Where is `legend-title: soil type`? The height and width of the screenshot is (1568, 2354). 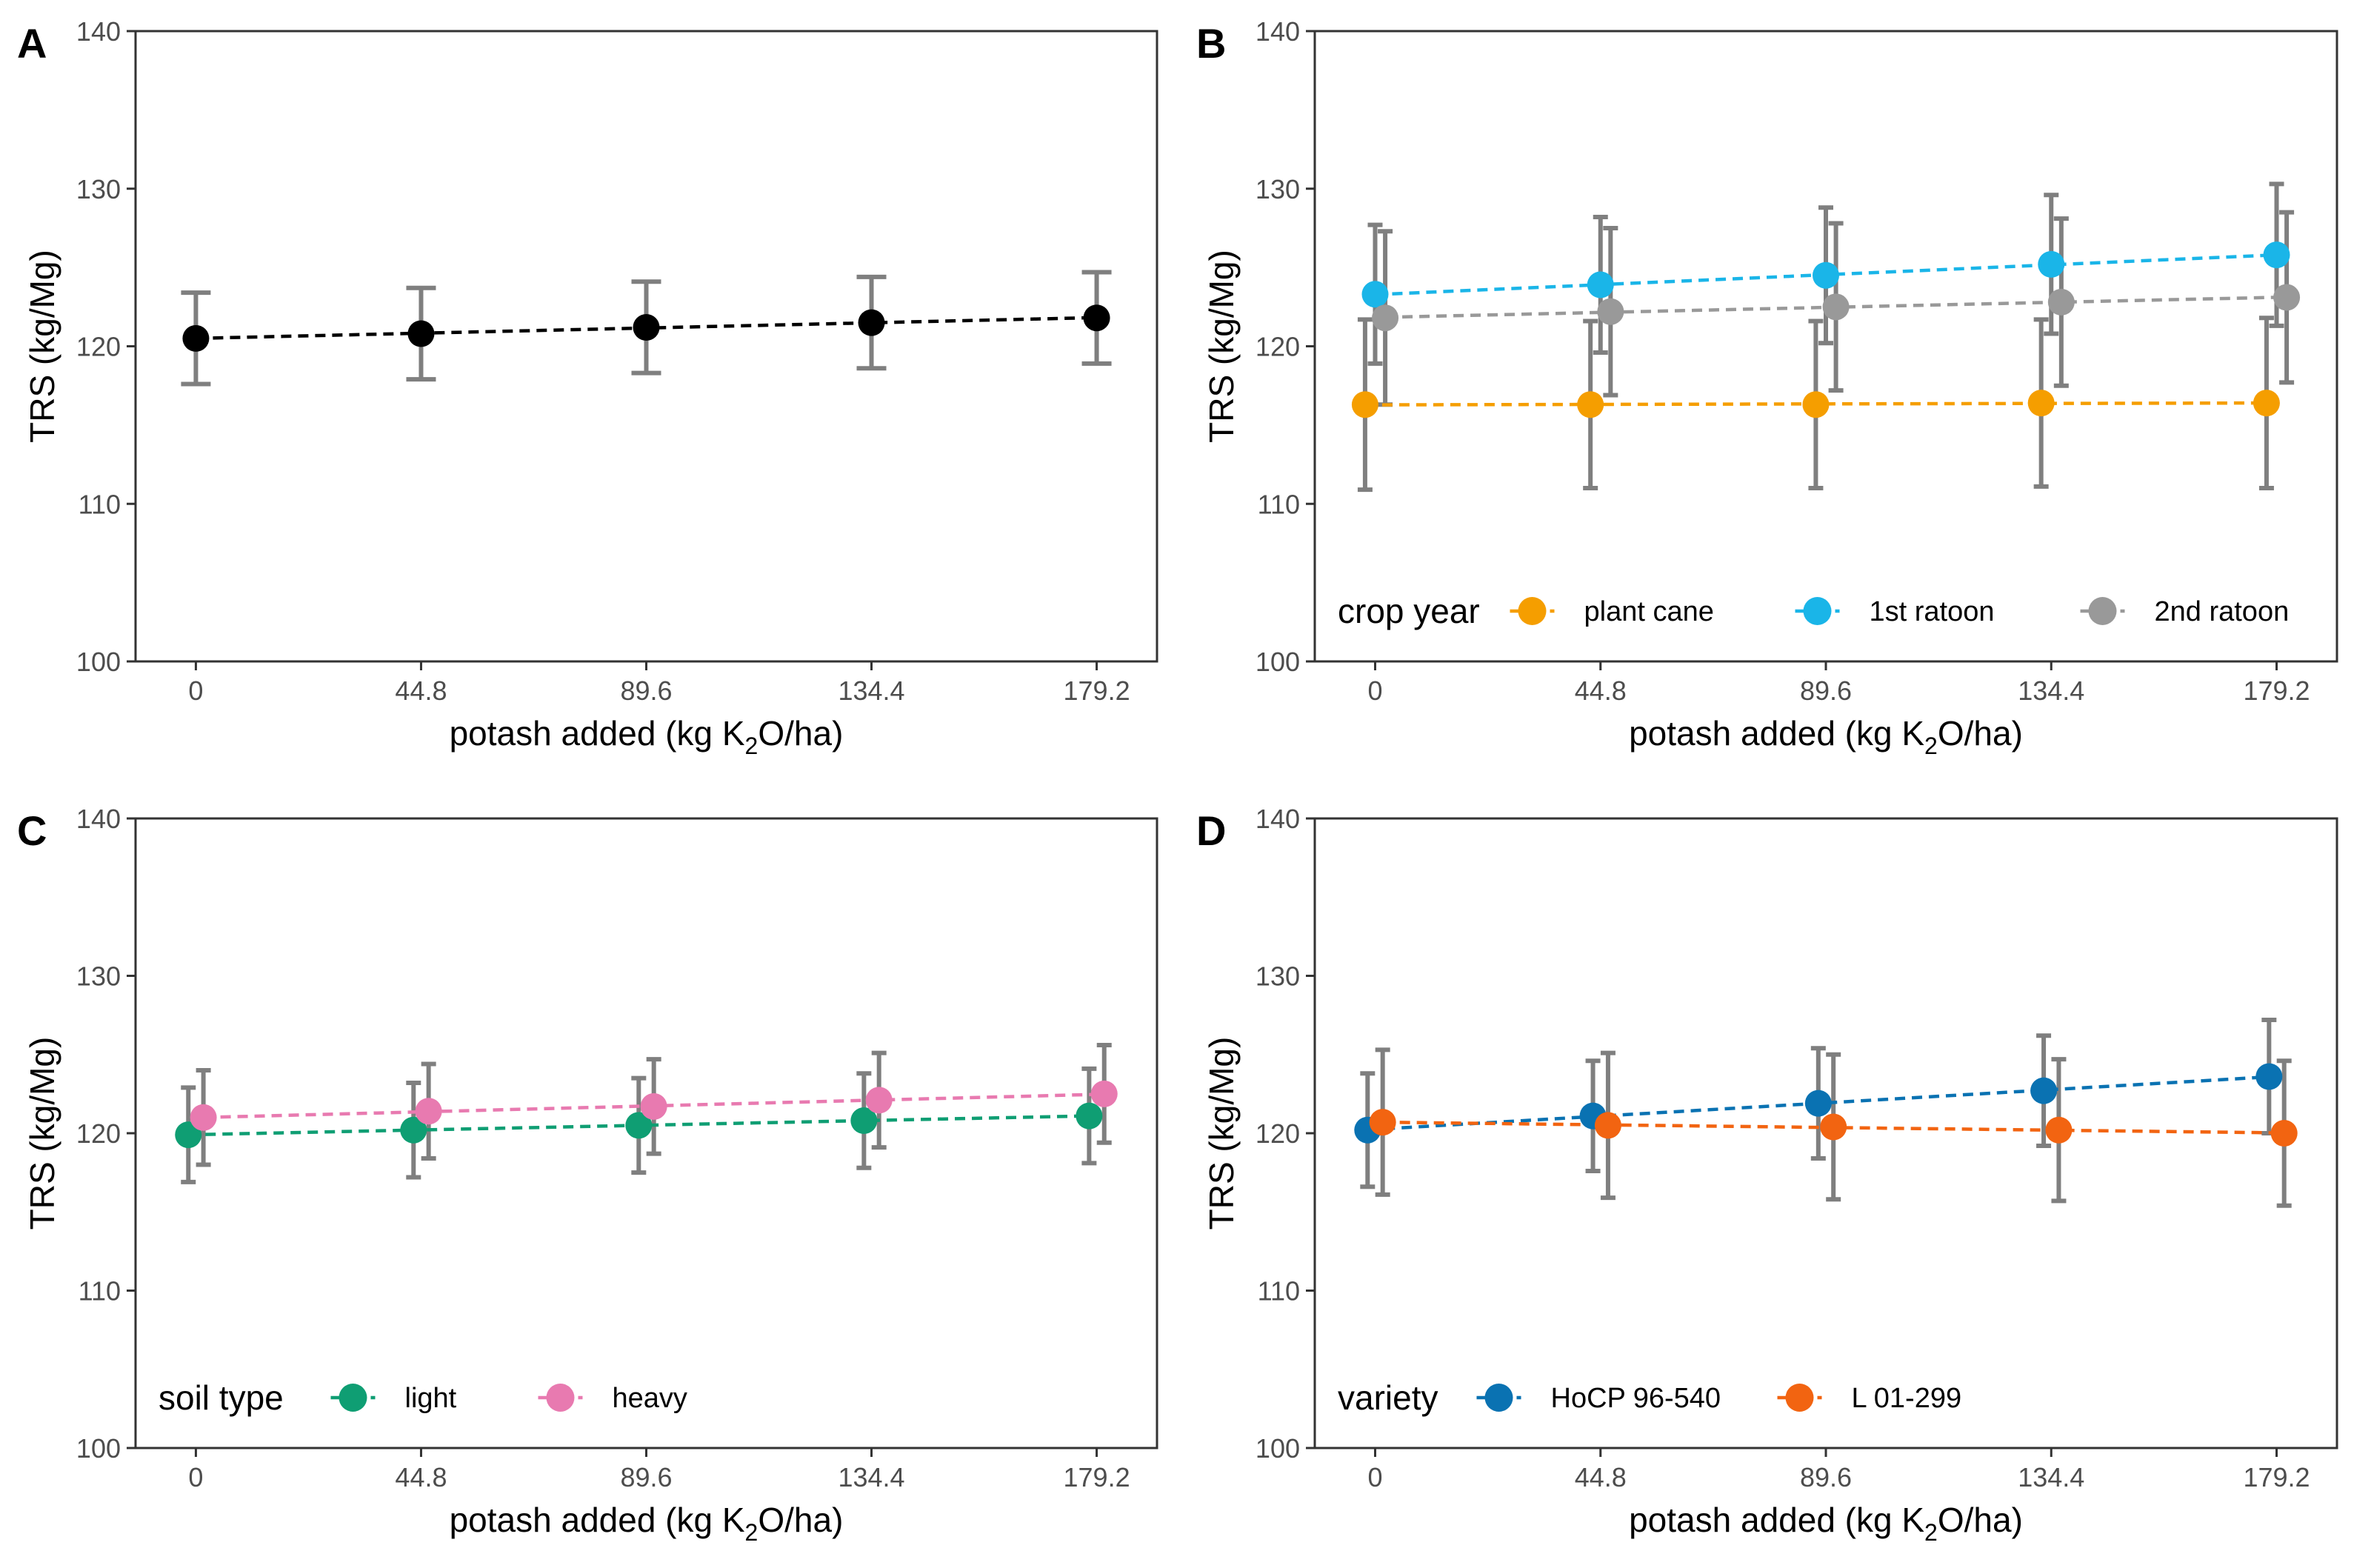
legend-title: soil type is located at coordinates (221, 1397).